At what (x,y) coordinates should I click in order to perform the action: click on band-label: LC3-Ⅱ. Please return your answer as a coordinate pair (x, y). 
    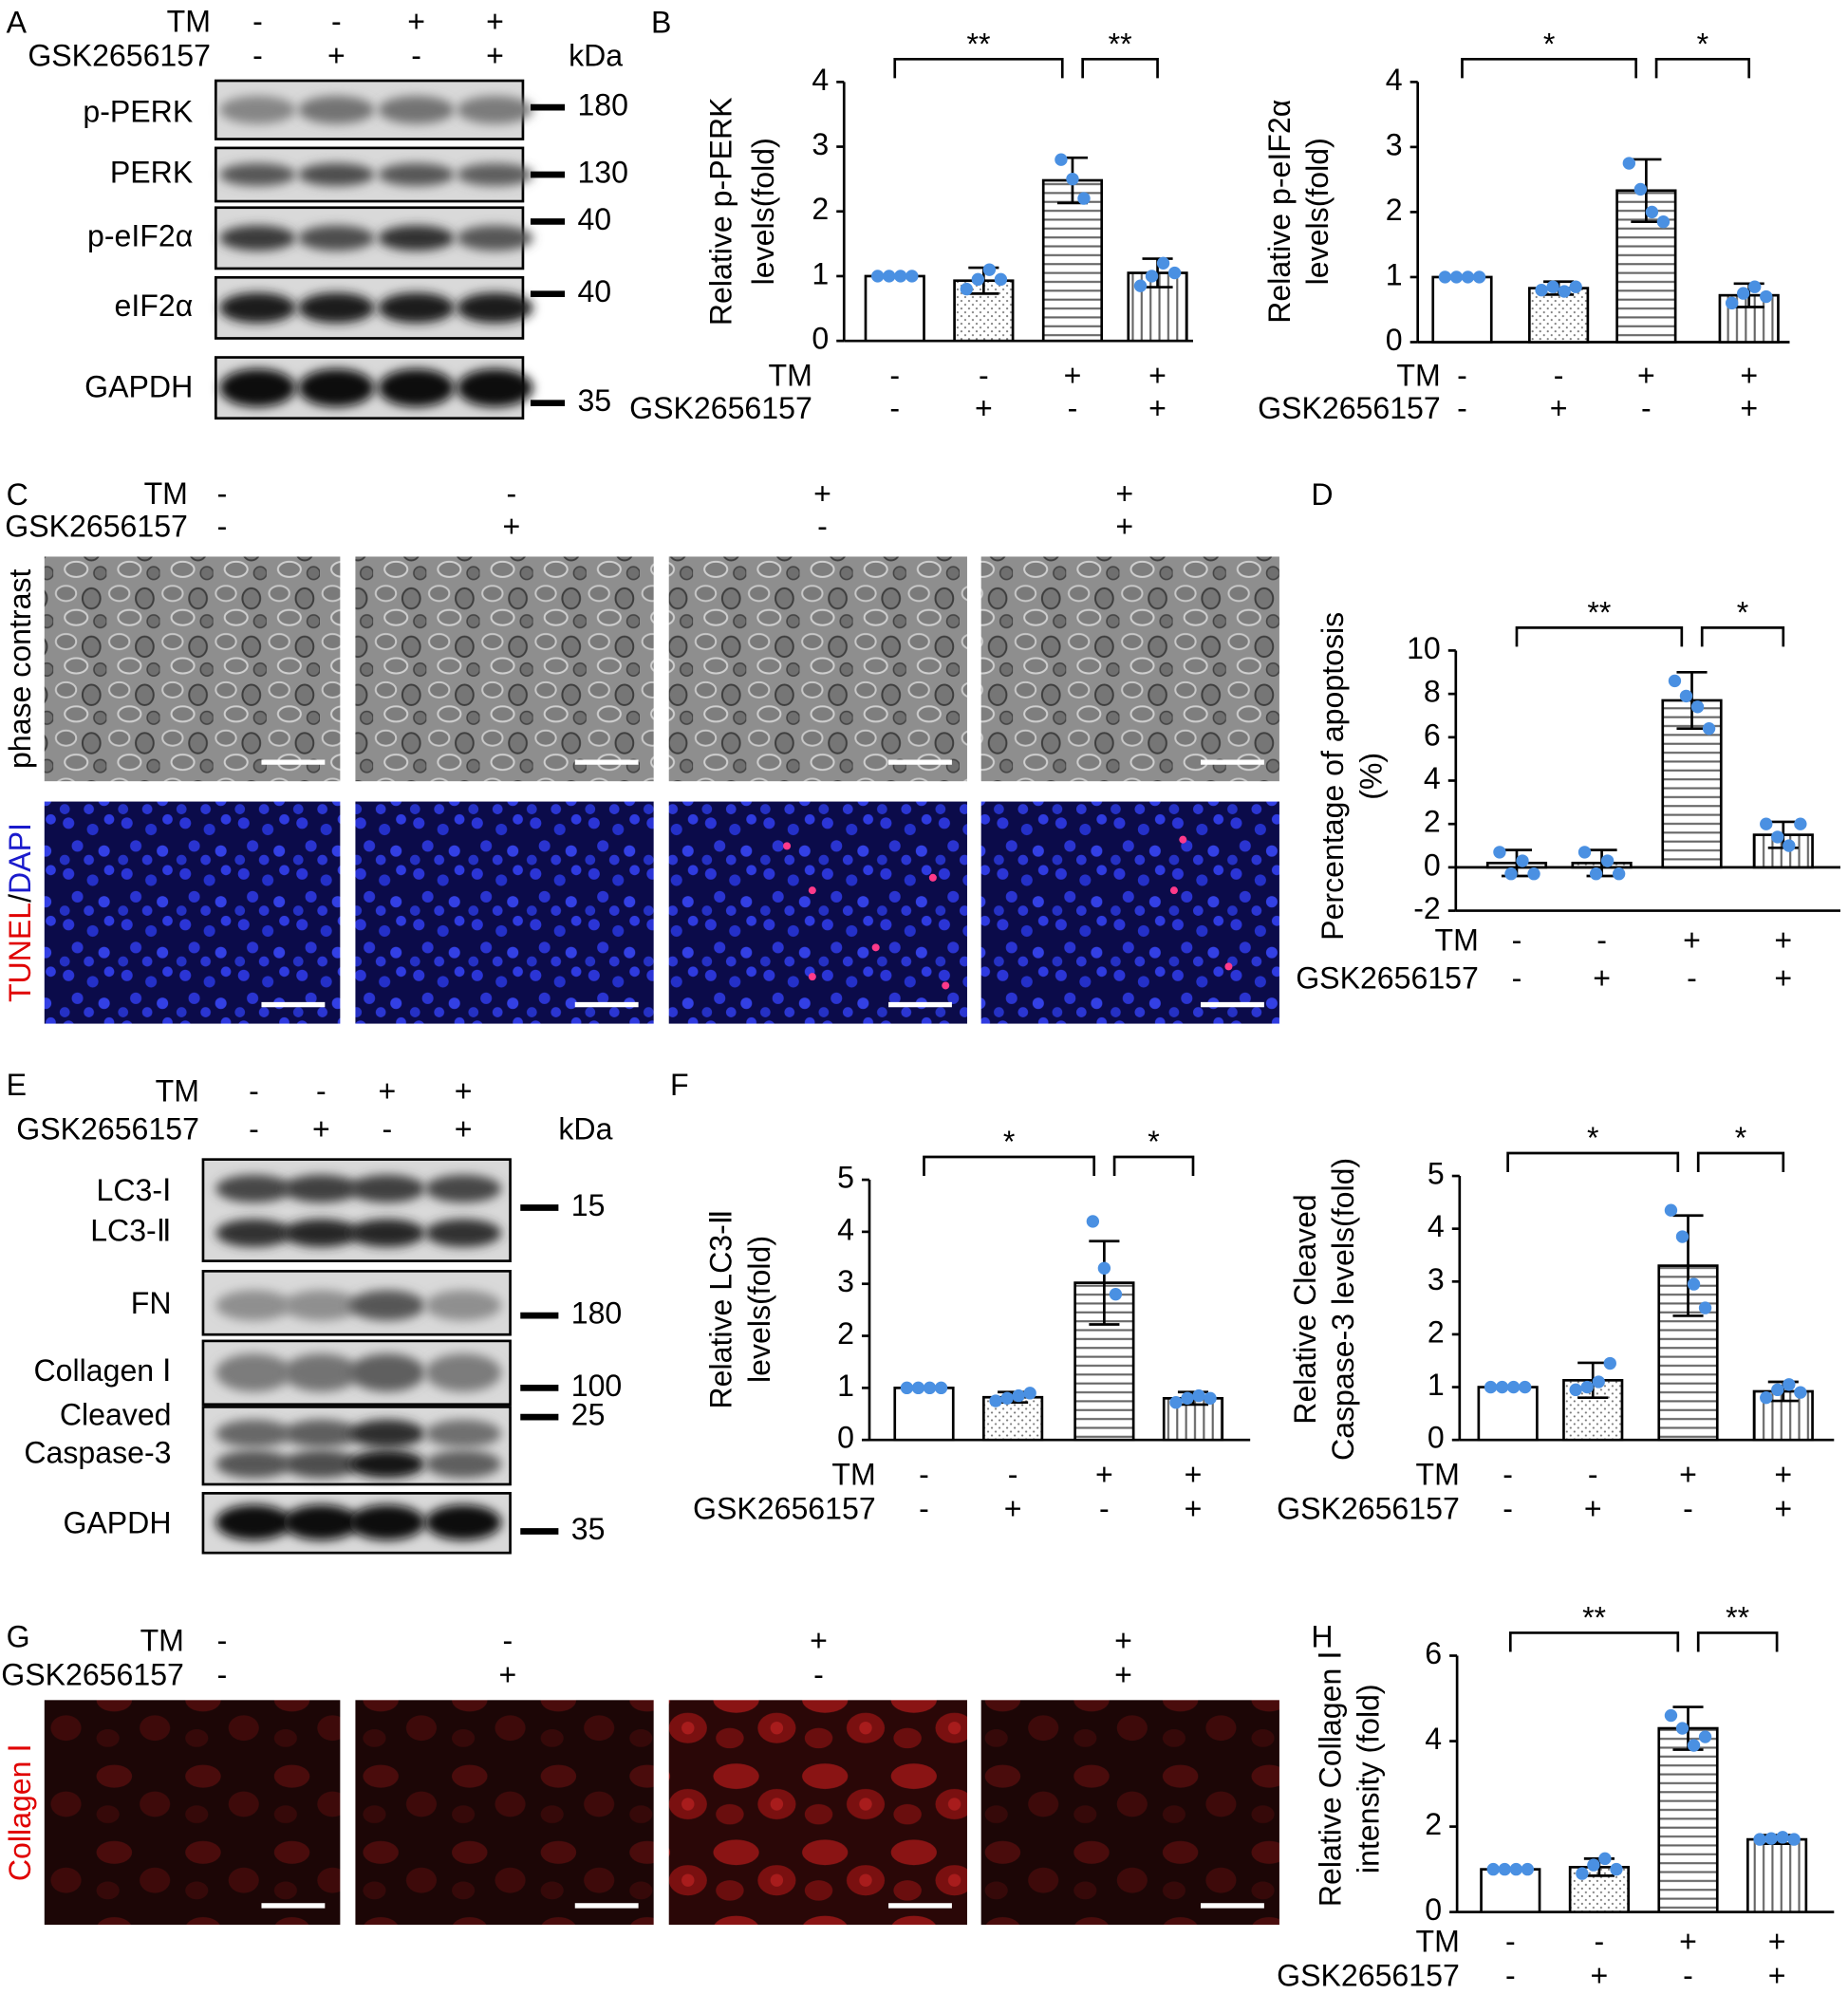
    Looking at the image, I should click on (131, 1231).